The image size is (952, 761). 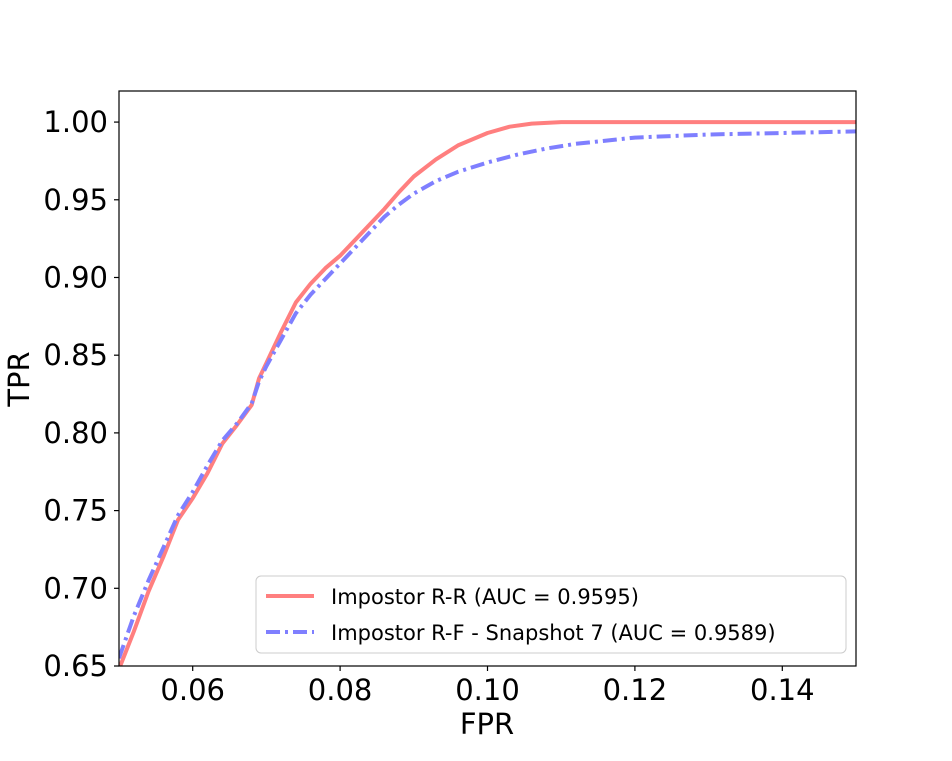 I want to click on y-tick-label: 1.00, so click(x=75, y=122).